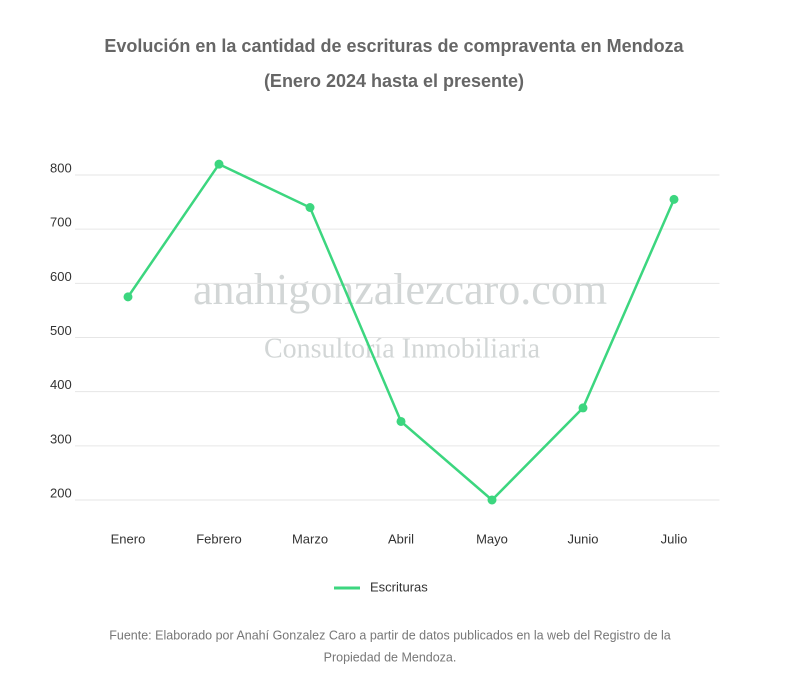 This screenshot has width=789, height=697. Describe the element at coordinates (61, 384) in the screenshot. I see `y-tick-label: 400` at that location.